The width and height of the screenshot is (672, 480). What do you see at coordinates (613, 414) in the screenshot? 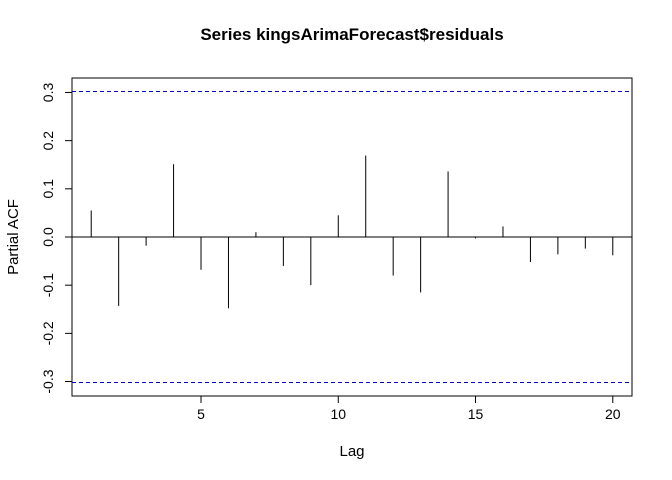
I see `x-tick-label: 20` at bounding box center [613, 414].